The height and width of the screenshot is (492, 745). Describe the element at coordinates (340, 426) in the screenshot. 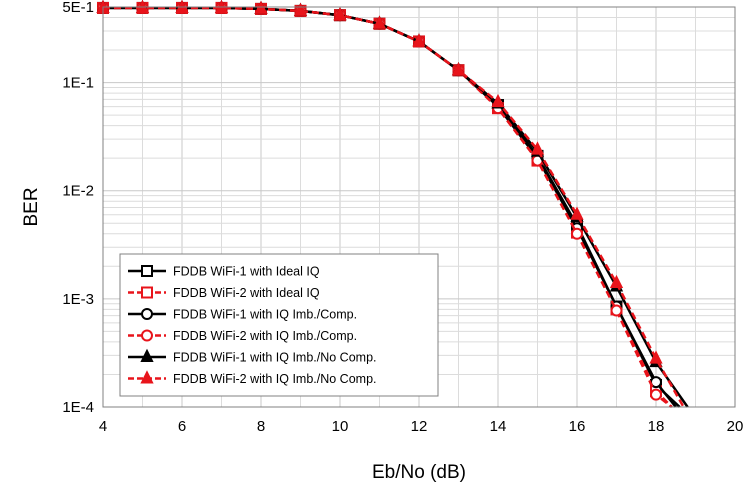

I see `x-tick-label: 10` at that location.